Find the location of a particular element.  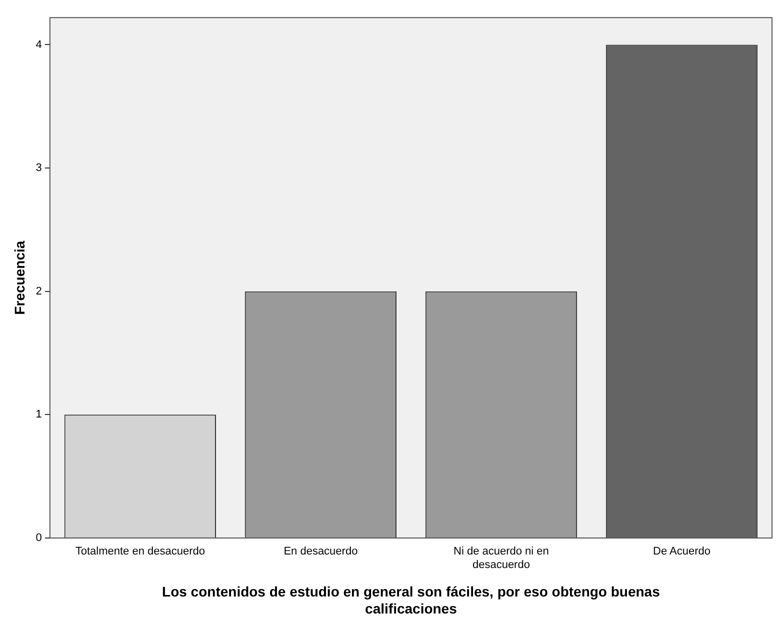

x-axis-title: Los contenidos de estudio en general son fáciles, por eso obtengo buenas calificaciones is located at coordinates (411, 600).